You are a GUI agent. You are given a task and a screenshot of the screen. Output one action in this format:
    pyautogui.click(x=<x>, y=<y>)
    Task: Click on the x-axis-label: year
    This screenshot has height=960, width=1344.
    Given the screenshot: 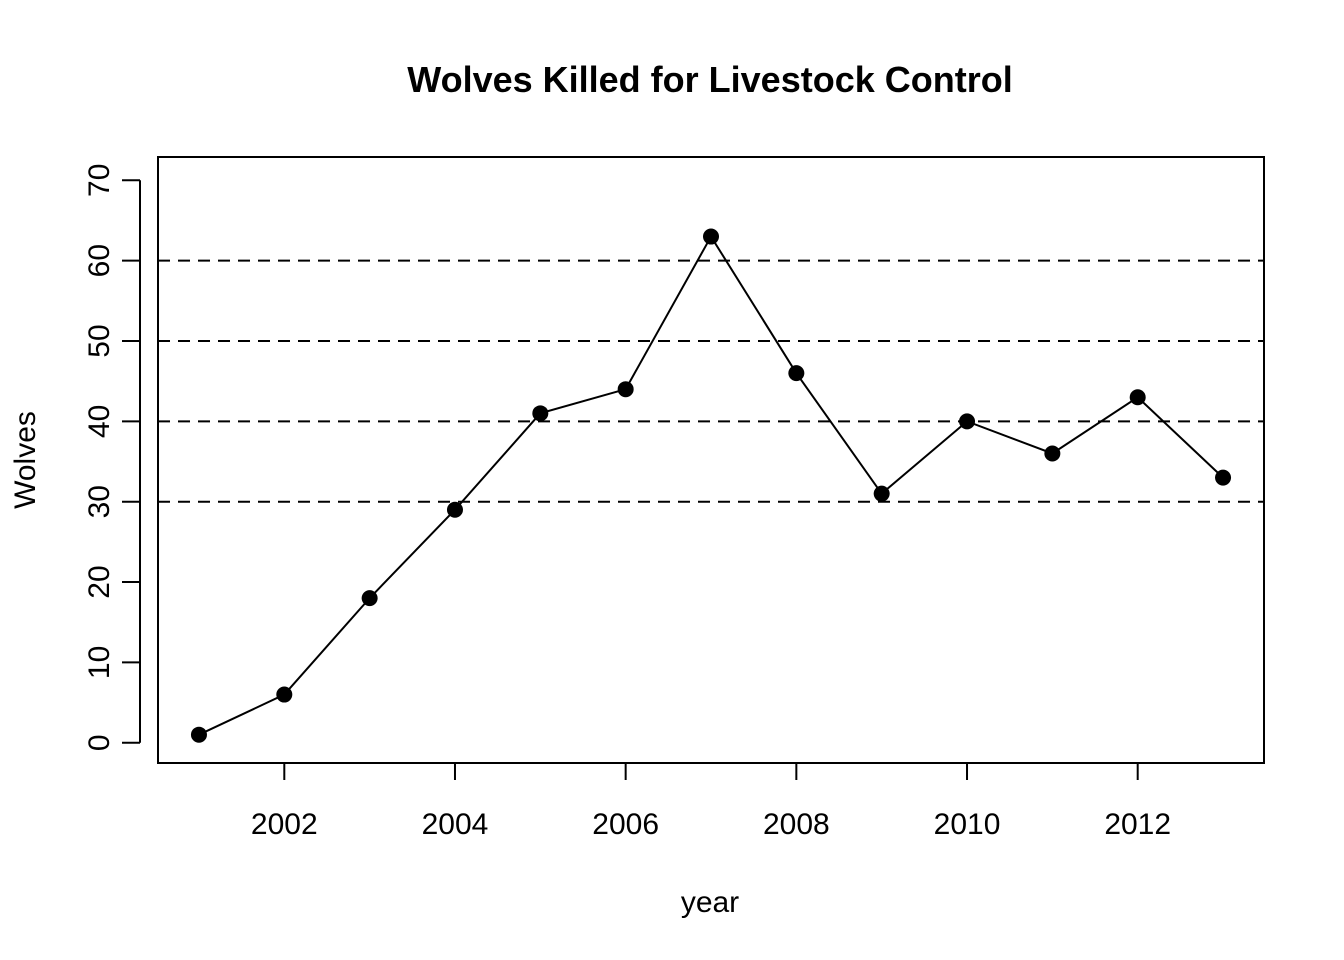 What is the action you would take?
    pyautogui.click(x=710, y=902)
    